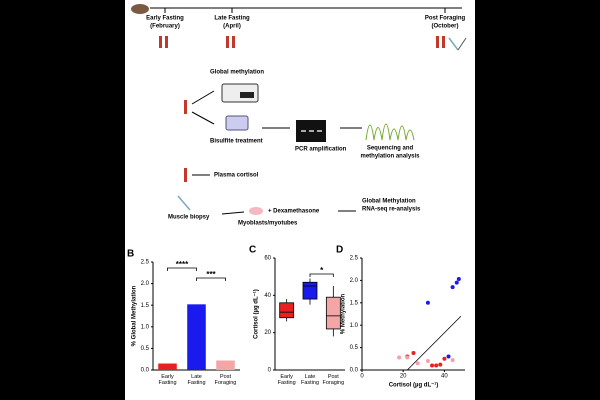  I want to click on timeline-label: (February), so click(165, 27).